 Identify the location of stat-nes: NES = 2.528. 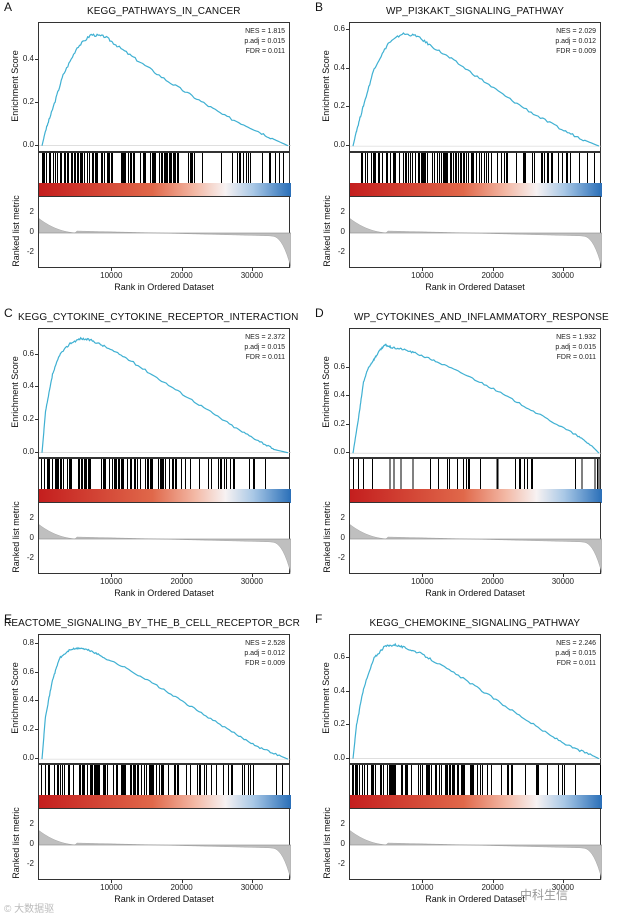
(265, 643).